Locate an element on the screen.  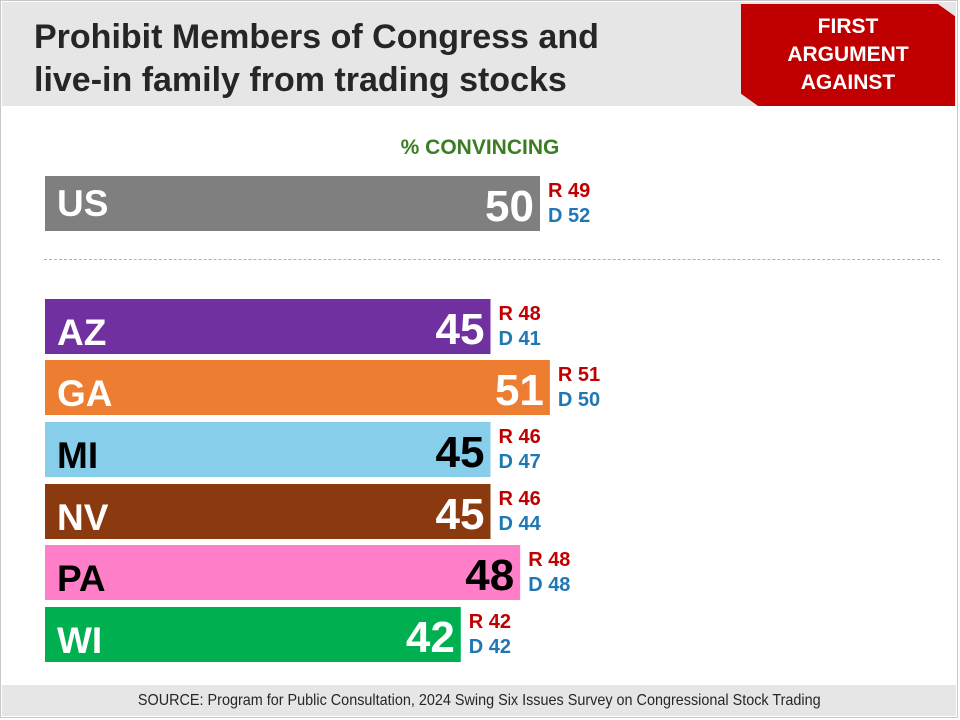
republican-label-wi: R 42 is located at coordinates (490, 622).